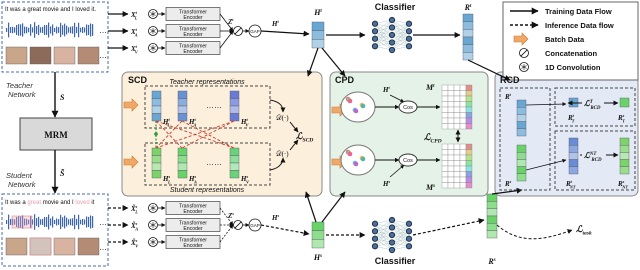 This screenshot has height=270, width=640. Describe the element at coordinates (255, 31) in the screenshot. I see `gap-label: GAP` at that location.